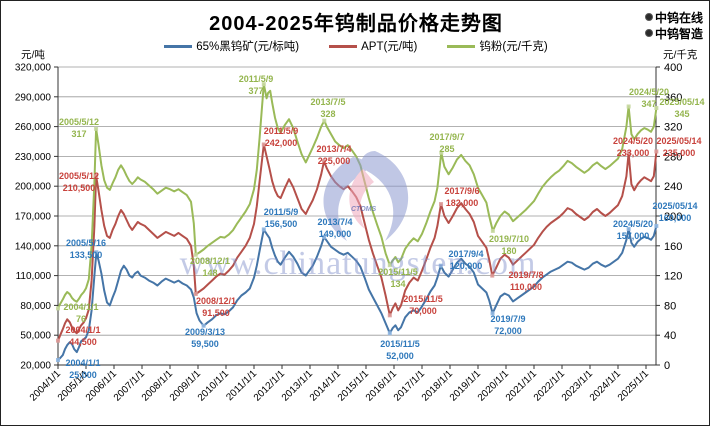  Describe the element at coordinates (328, 108) in the screenshot. I see `annotation-label: 2013/7/5 328` at that location.